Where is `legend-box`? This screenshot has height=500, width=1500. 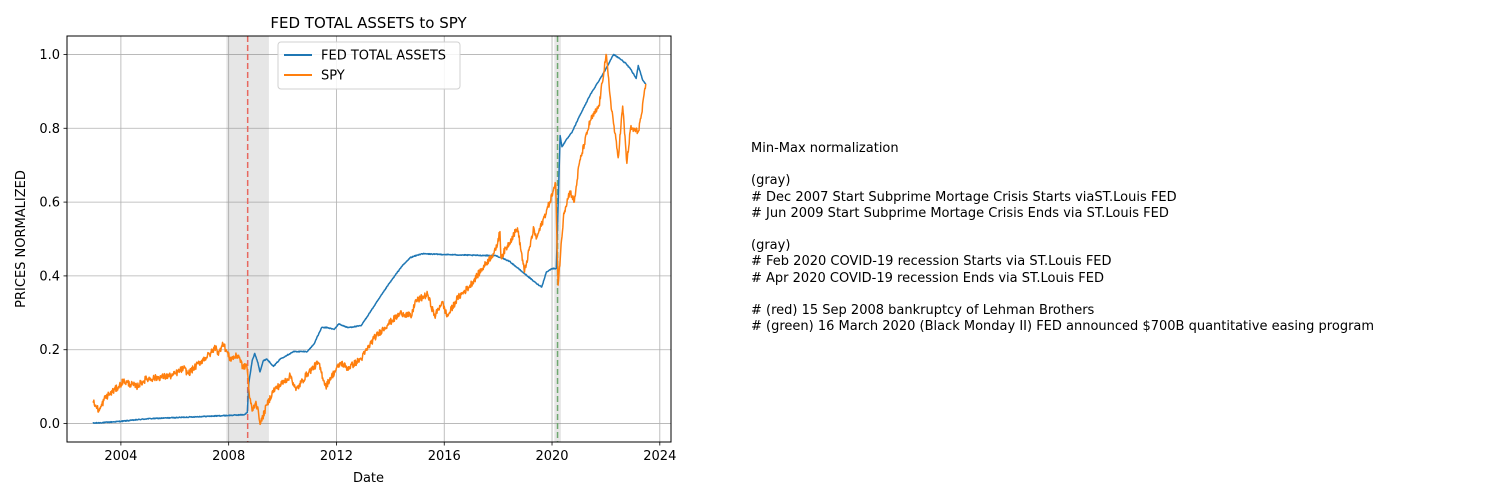
legend-box is located at coordinates (369, 65).